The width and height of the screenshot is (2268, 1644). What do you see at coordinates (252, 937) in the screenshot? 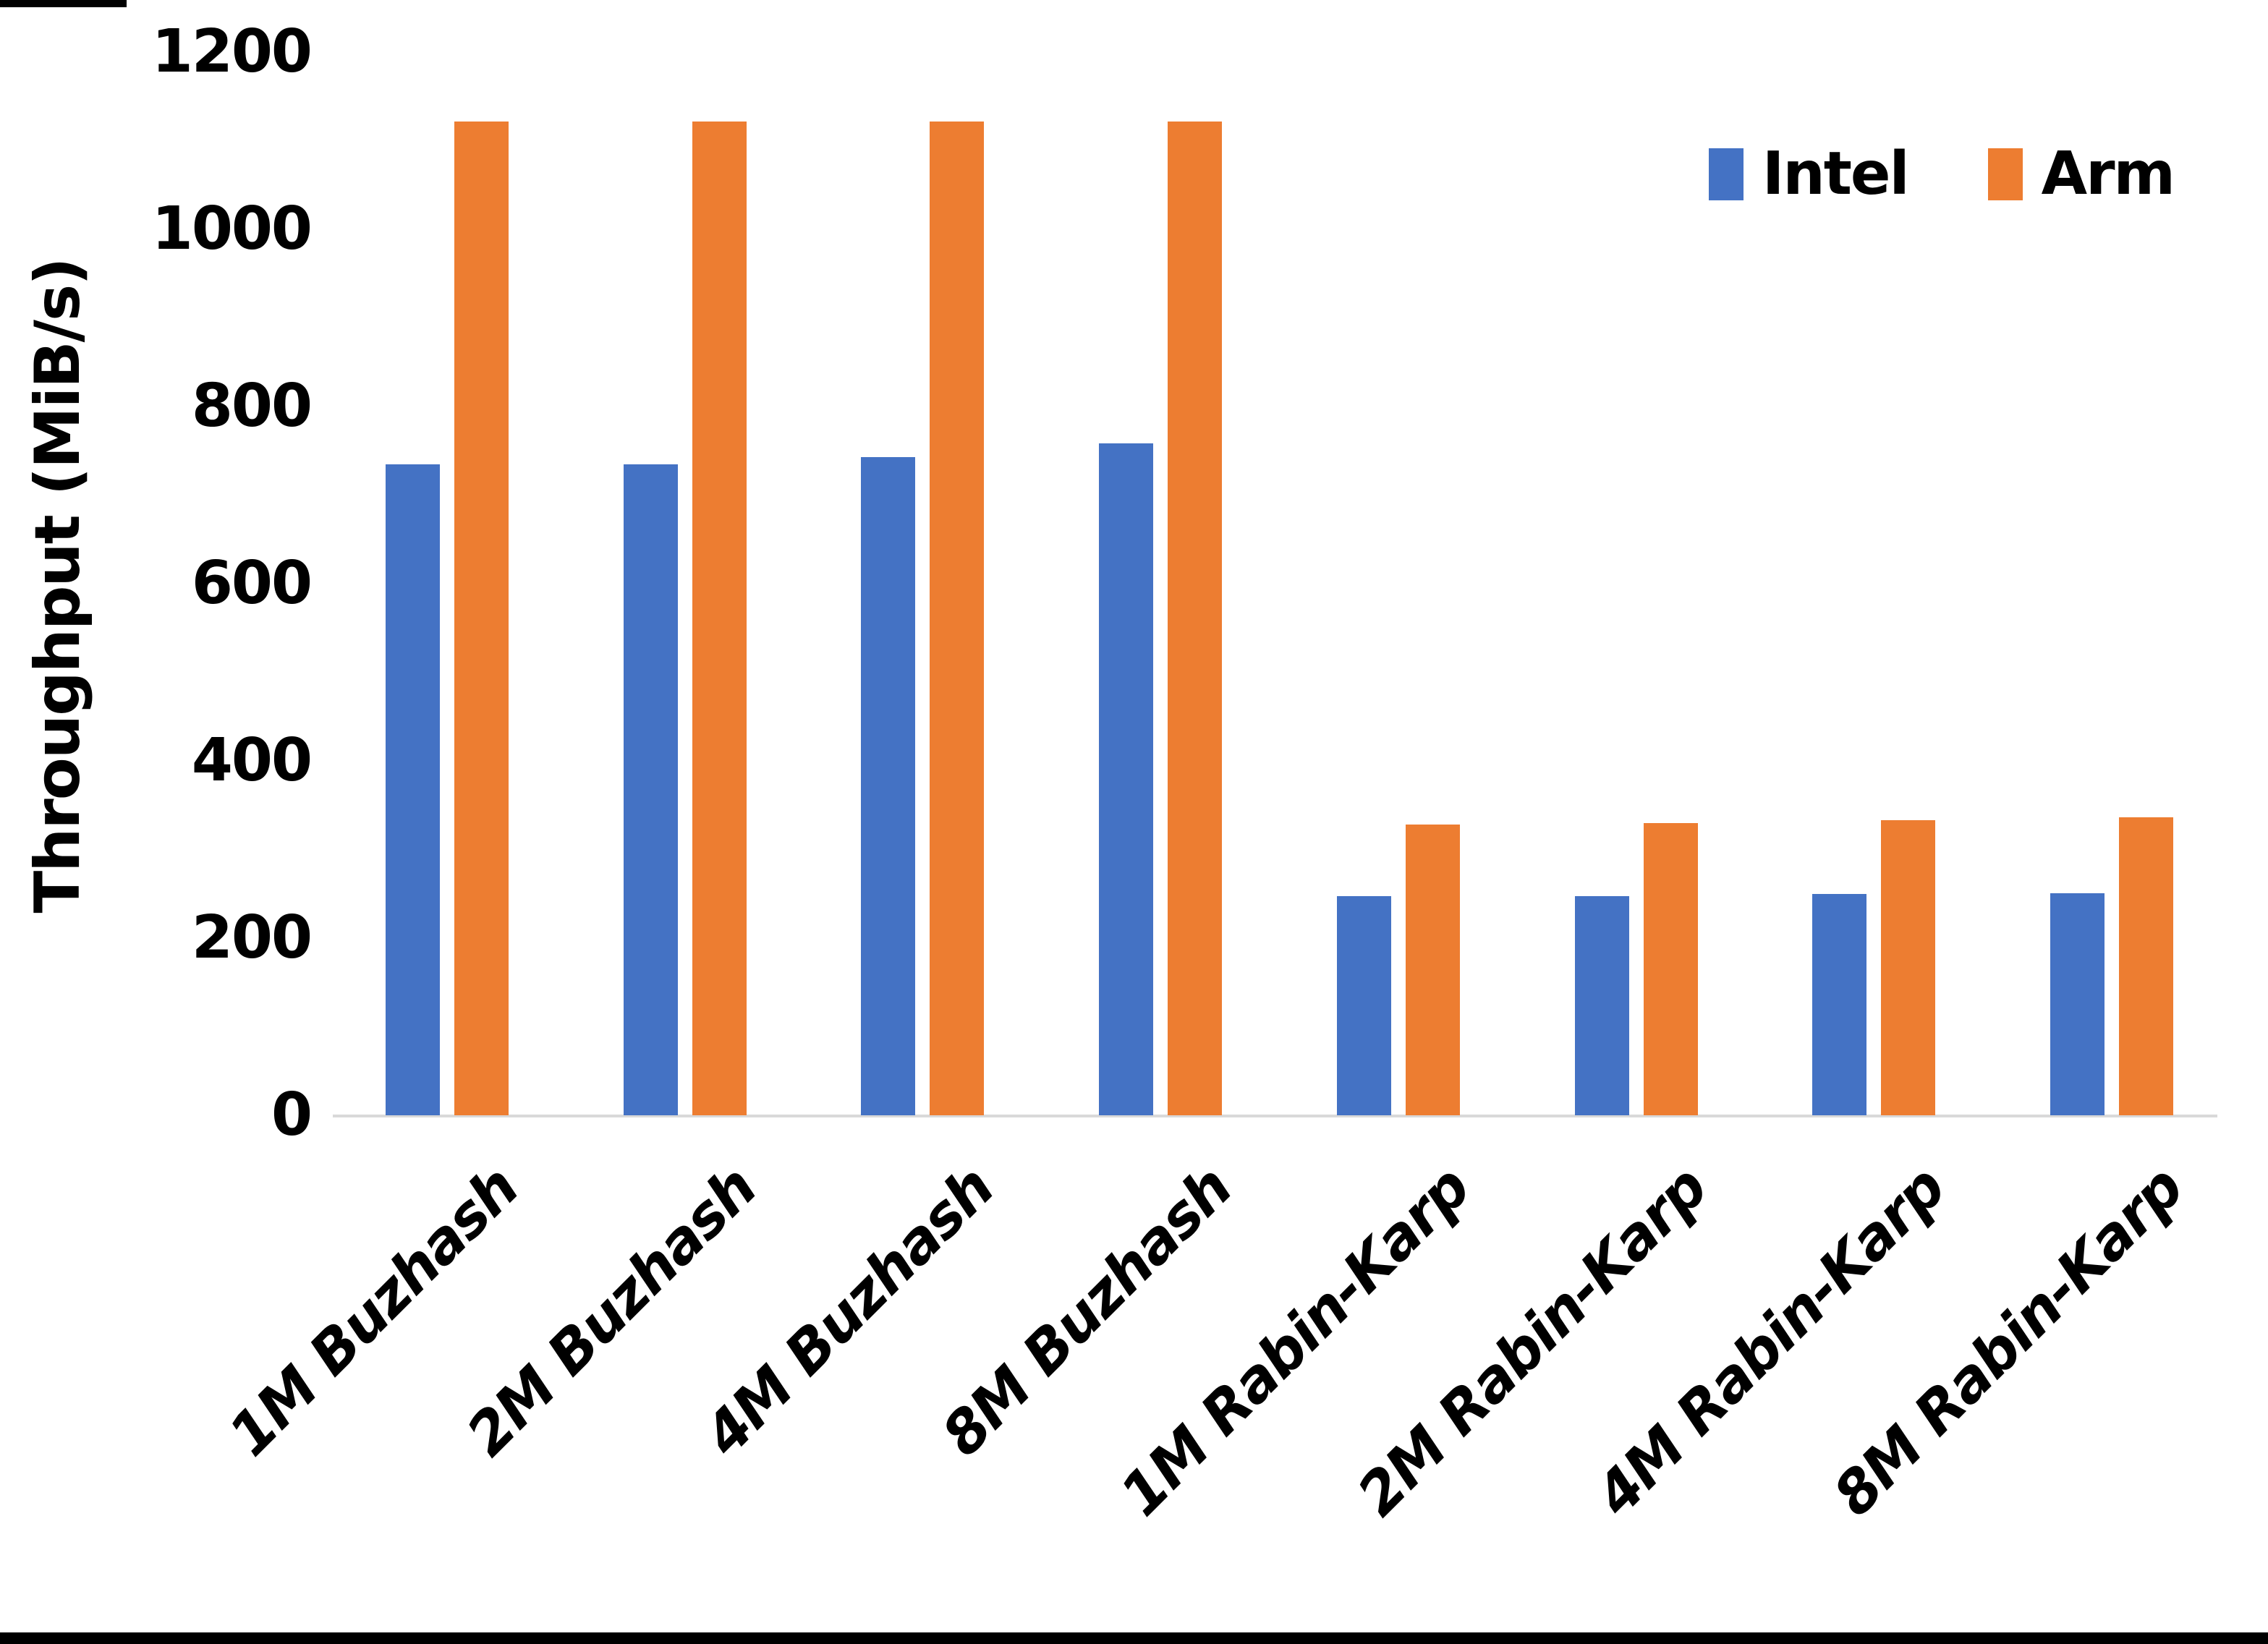
I see `y-axis-tick-label: 200` at bounding box center [252, 937].